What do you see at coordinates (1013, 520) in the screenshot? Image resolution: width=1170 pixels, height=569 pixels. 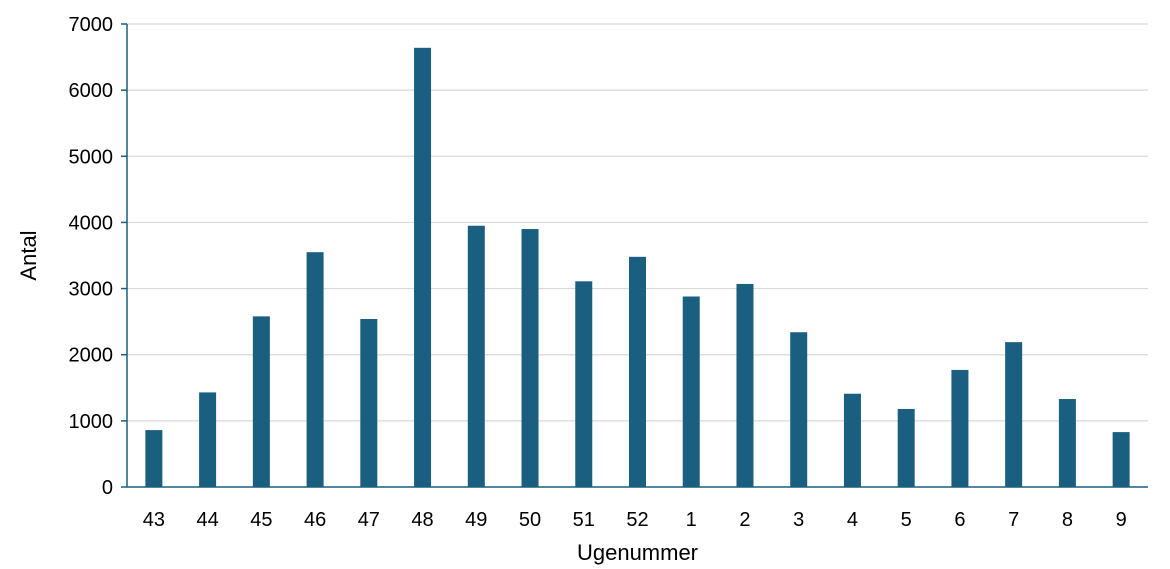 I see `x-tick-label: 7` at bounding box center [1013, 520].